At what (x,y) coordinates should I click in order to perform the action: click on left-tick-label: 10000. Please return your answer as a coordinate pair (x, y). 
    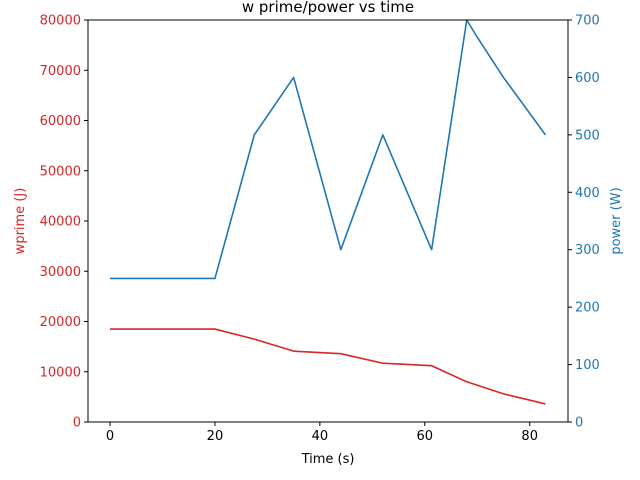
    Looking at the image, I should click on (60, 372).